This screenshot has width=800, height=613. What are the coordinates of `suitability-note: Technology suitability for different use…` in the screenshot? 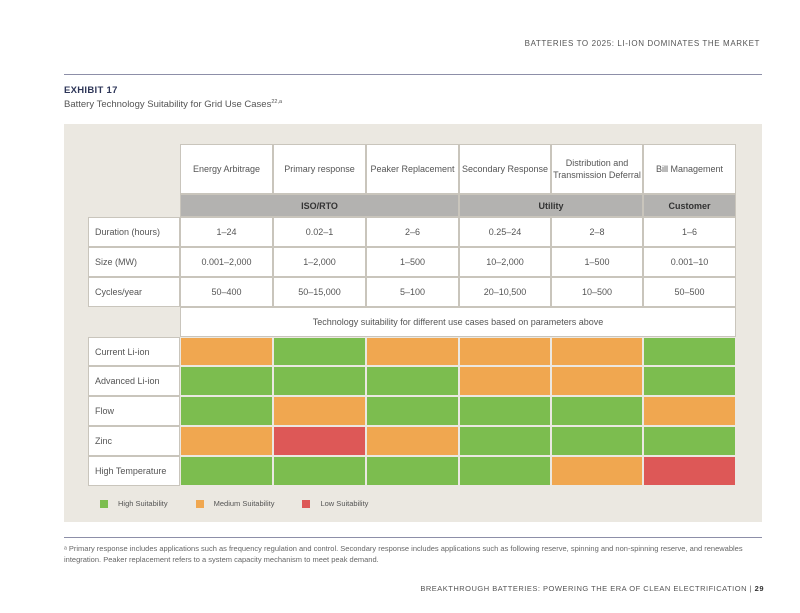 It's located at (458, 322).